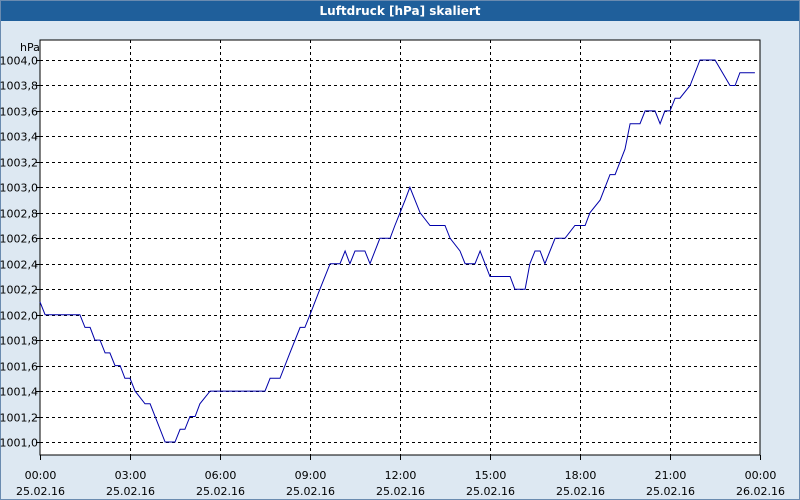  I want to click on y-tick-label: 1002,6, so click(19, 239).